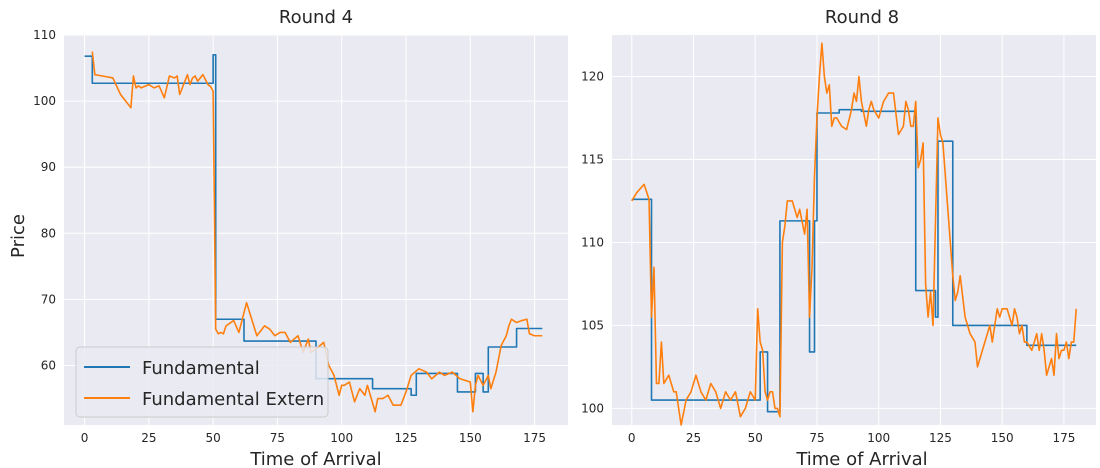 The height and width of the screenshot is (468, 1100). What do you see at coordinates (201, 368) in the screenshot?
I see `legend-label-fundamental: Fundamental` at bounding box center [201, 368].